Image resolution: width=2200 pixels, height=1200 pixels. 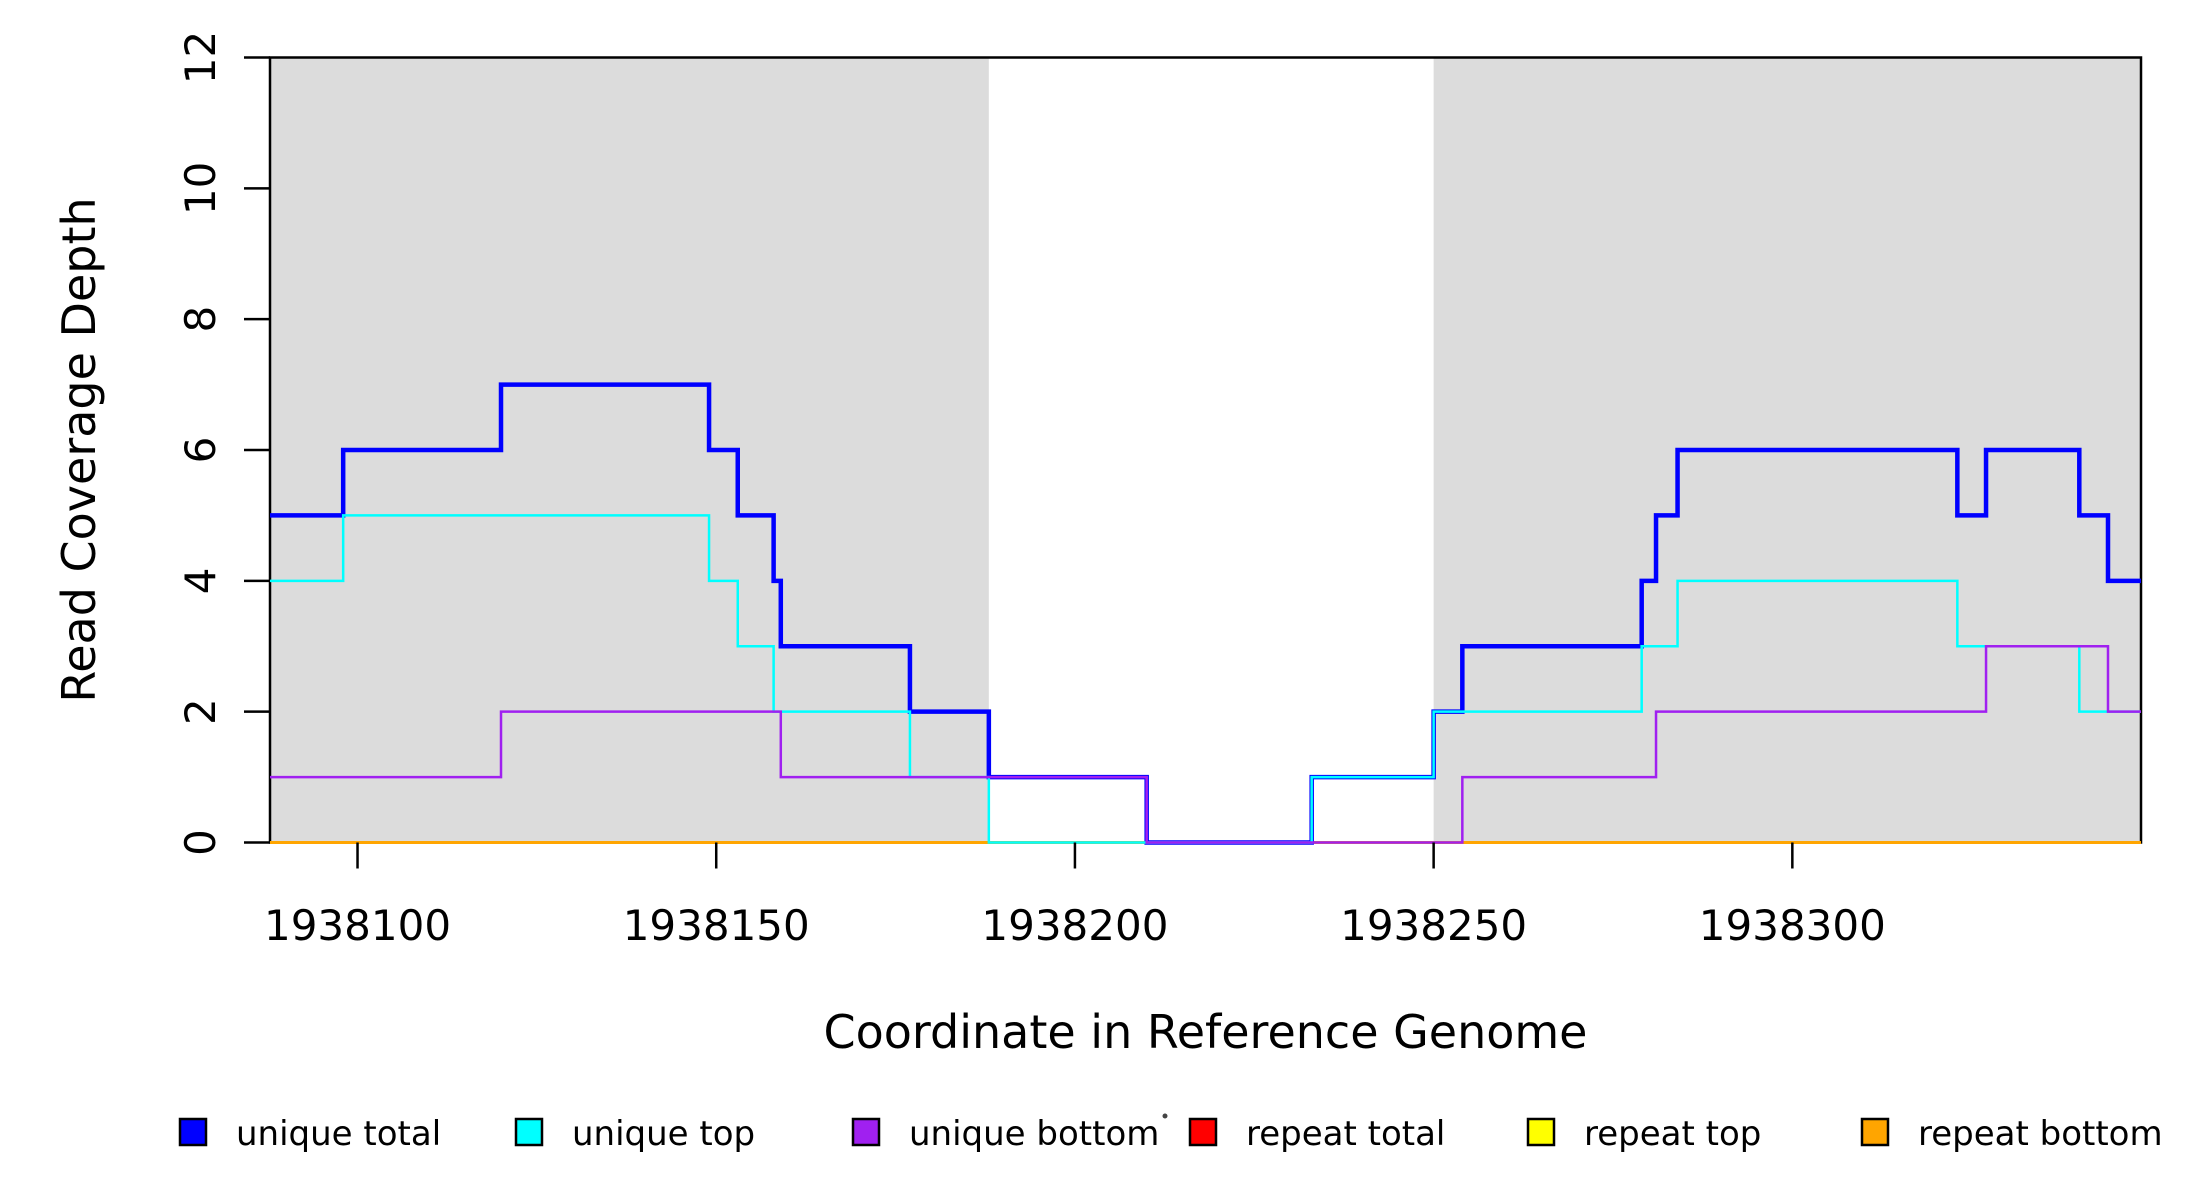 What do you see at coordinates (866, 1132) in the screenshot?
I see `legend-swatch-unique-bottom` at bounding box center [866, 1132].